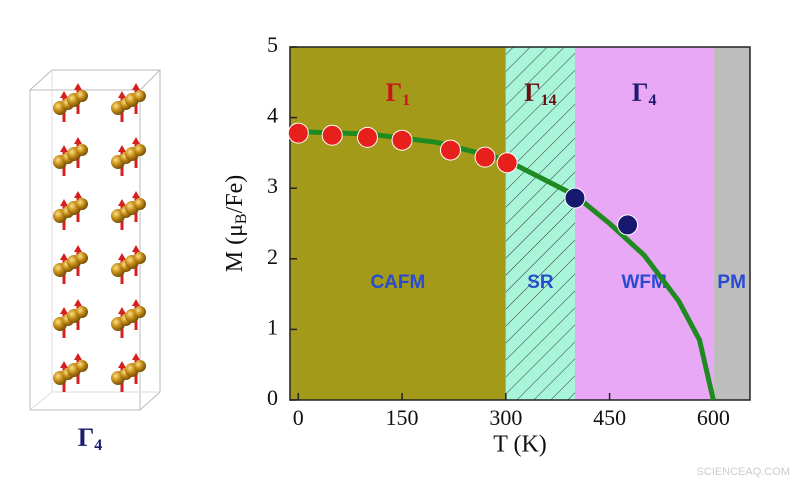 Image resolution: width=800 pixels, height=483 pixels. Describe the element at coordinates (609, 417) in the screenshot. I see `x-tick-label: 450` at that location.